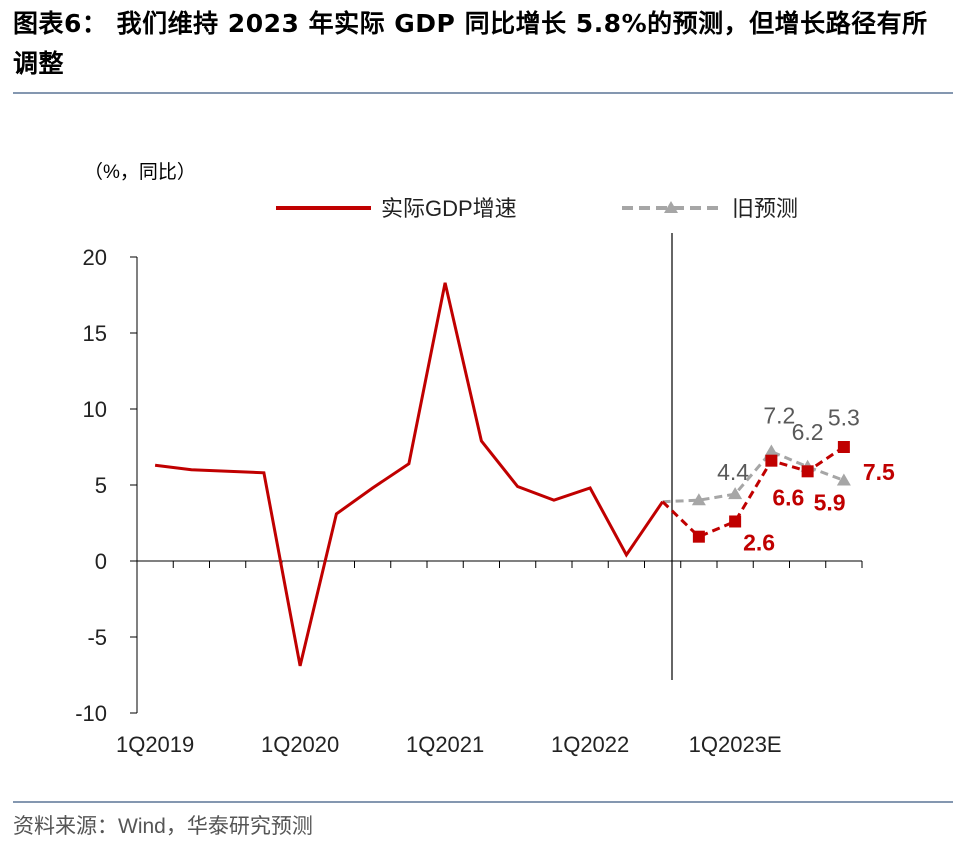 This screenshot has width=958, height=847. I want to click on y-tick-label: 10, so click(95, 409).